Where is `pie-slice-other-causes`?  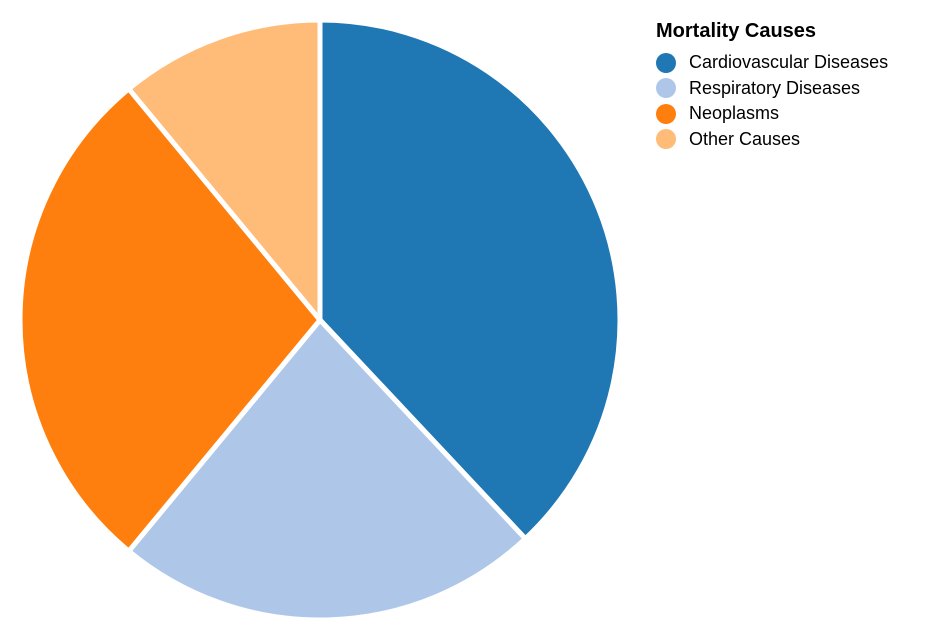 pie-slice-other-causes is located at coordinates (224, 170).